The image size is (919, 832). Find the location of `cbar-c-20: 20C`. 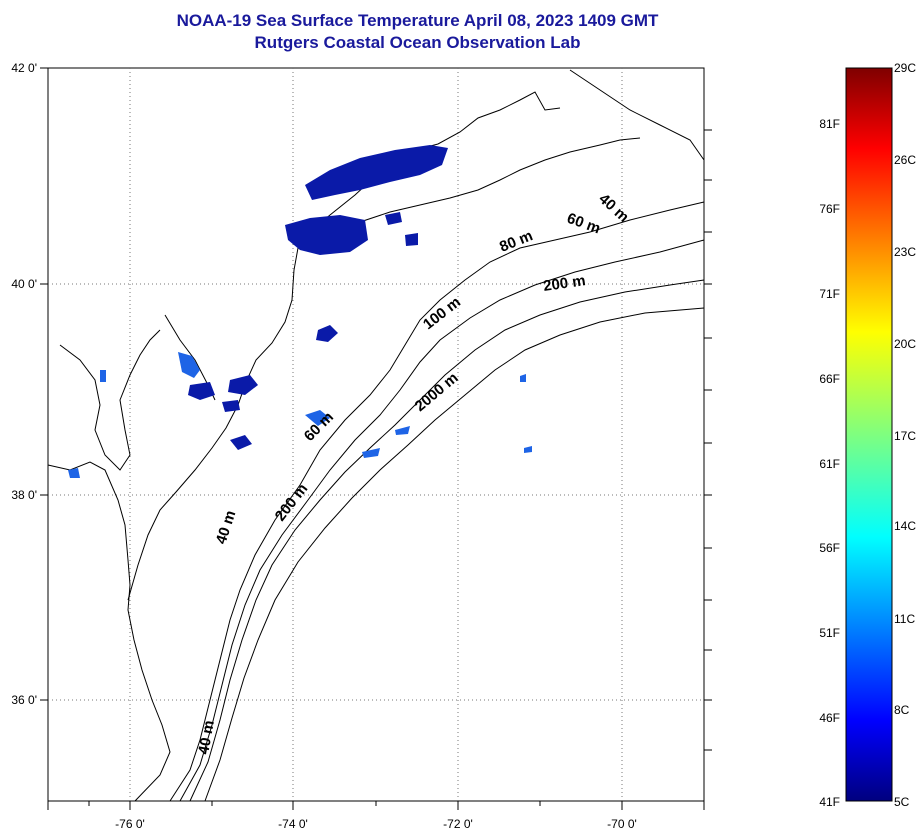

cbar-c-20: 20C is located at coordinates (905, 344).